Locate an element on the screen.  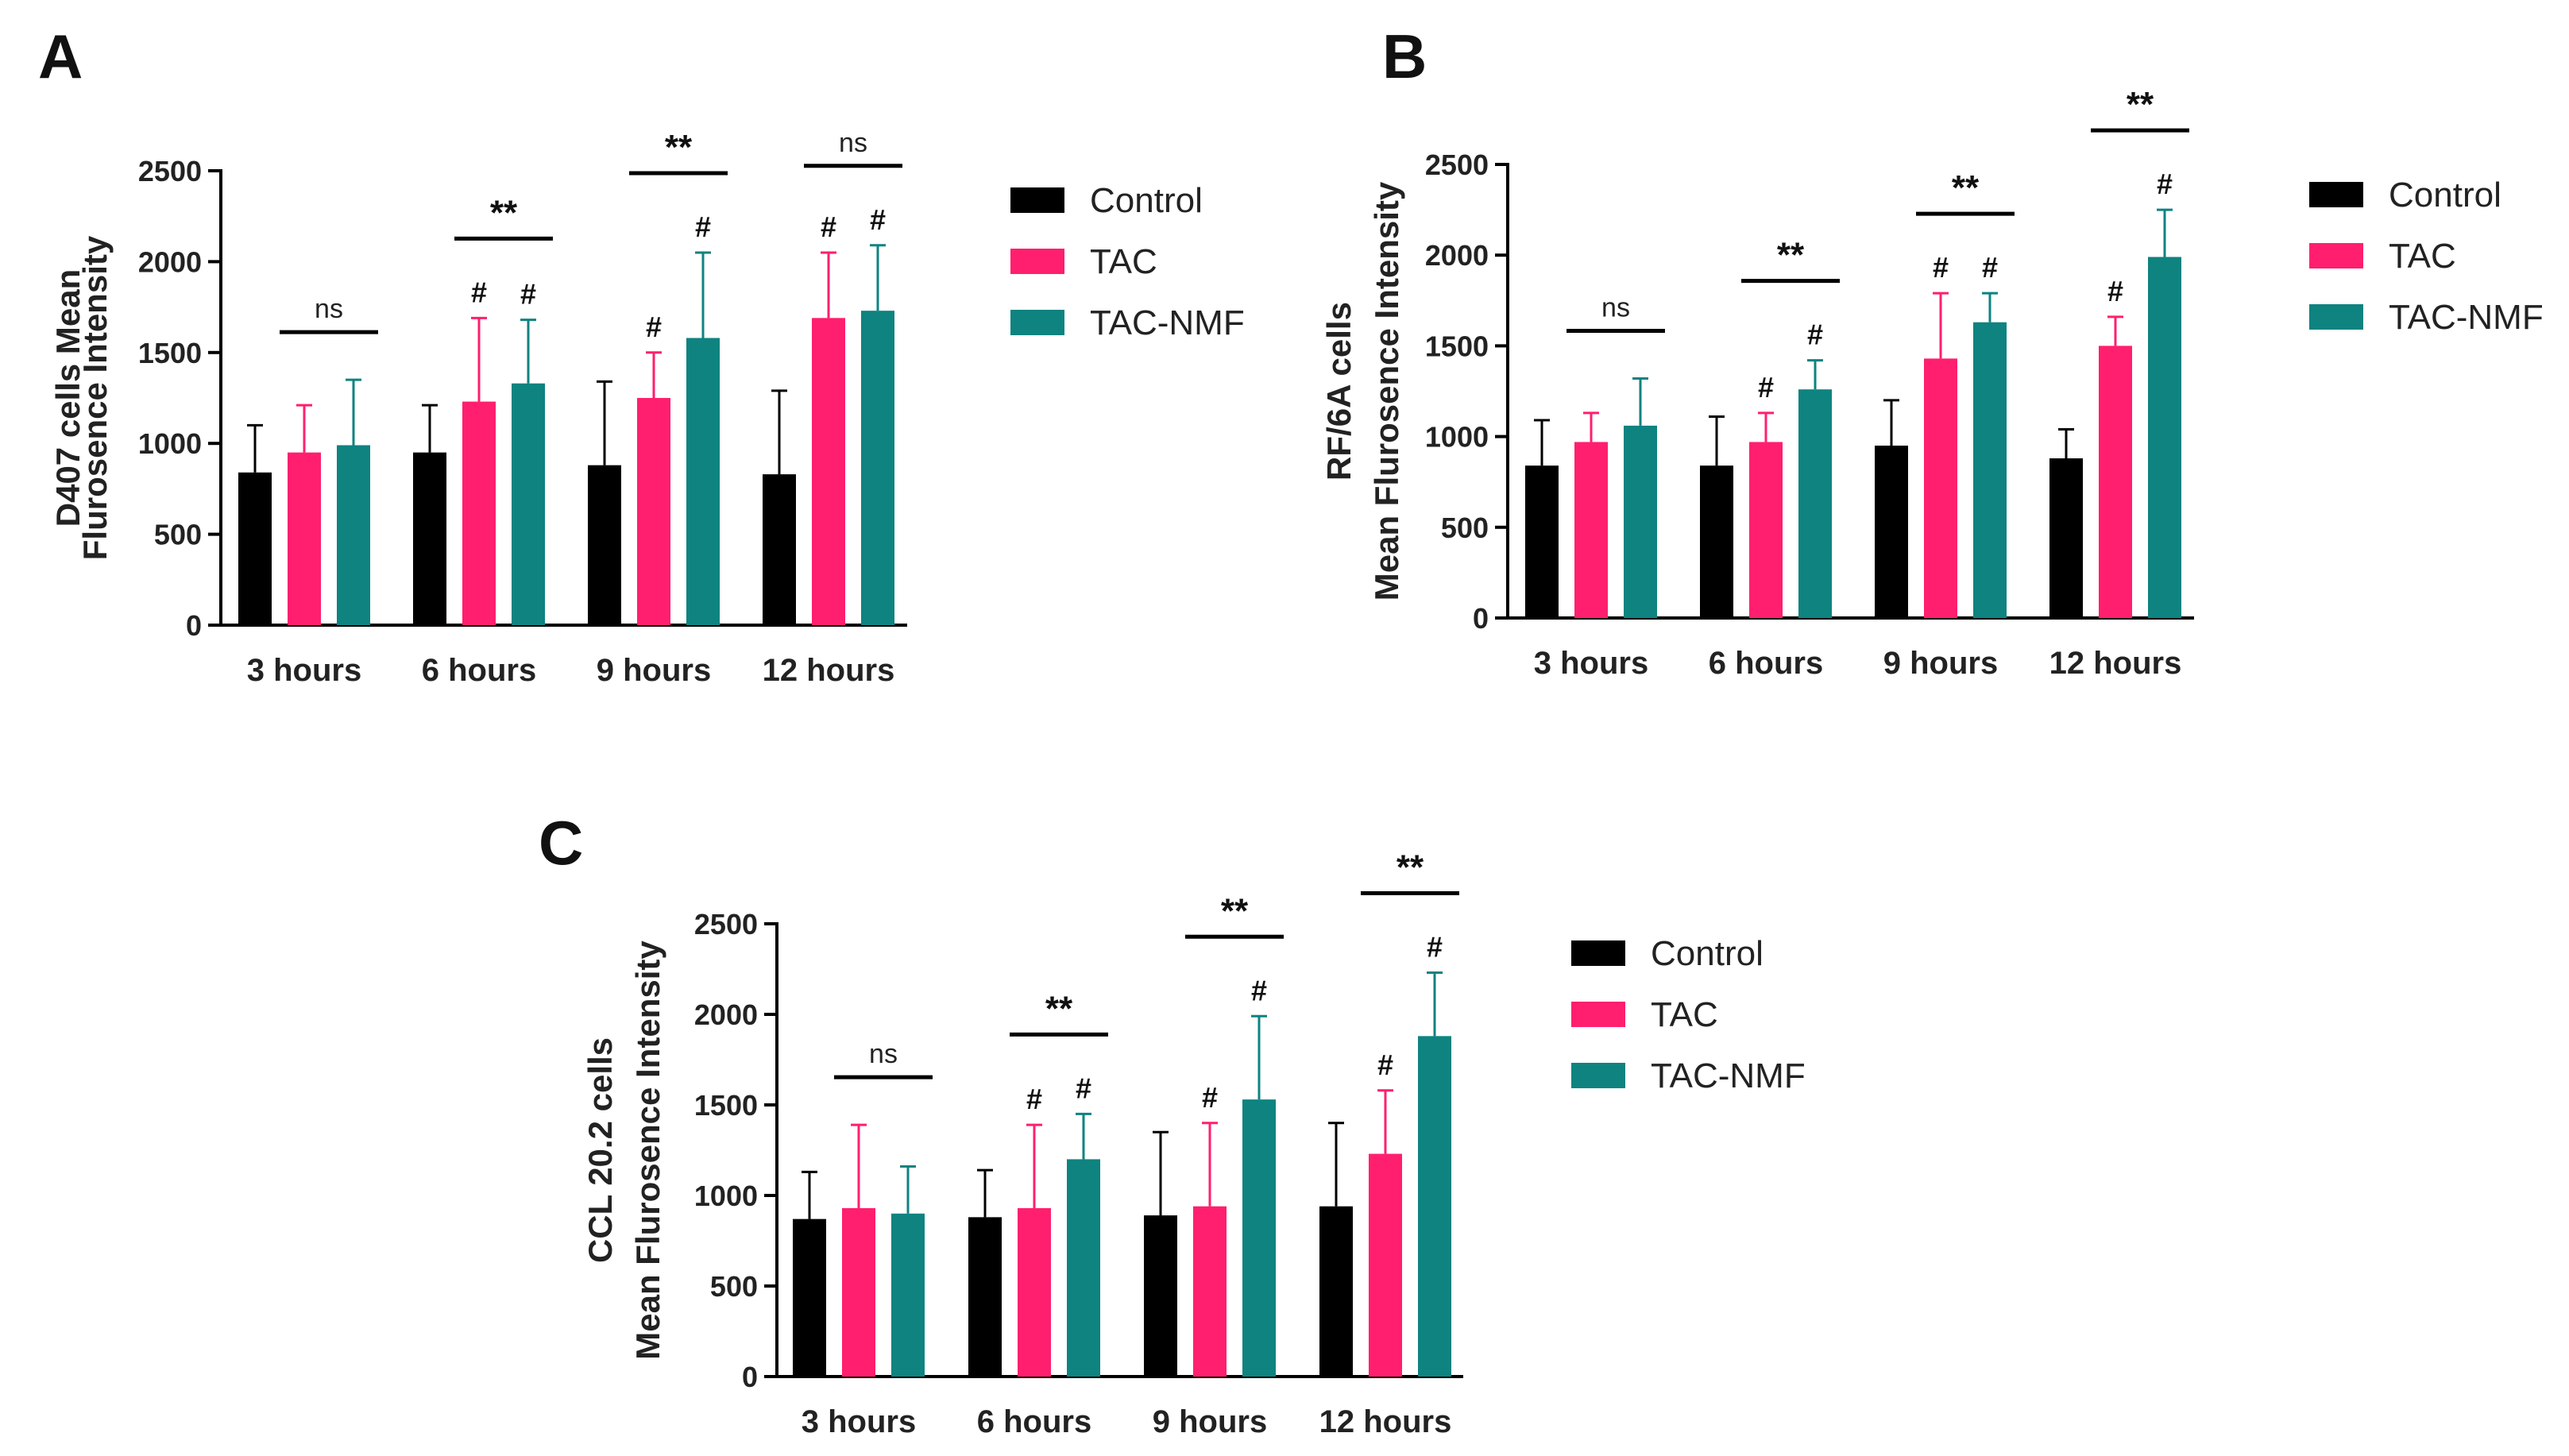
panel-letter: C is located at coordinates (561, 843).